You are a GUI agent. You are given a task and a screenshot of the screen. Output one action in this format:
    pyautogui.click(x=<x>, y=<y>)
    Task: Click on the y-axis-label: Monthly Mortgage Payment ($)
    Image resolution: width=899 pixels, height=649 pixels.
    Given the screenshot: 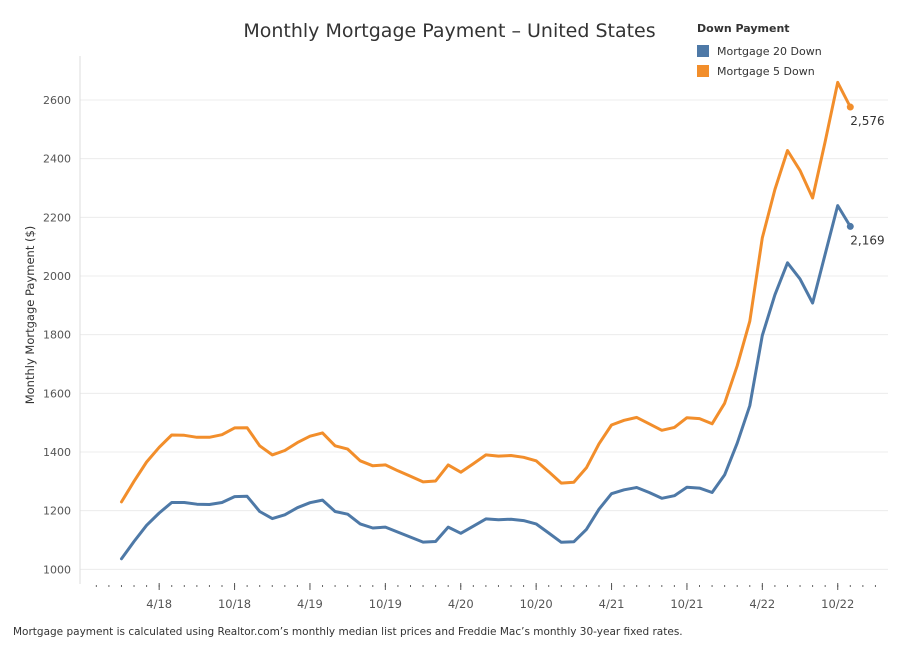 What is the action you would take?
    pyautogui.click(x=30, y=315)
    